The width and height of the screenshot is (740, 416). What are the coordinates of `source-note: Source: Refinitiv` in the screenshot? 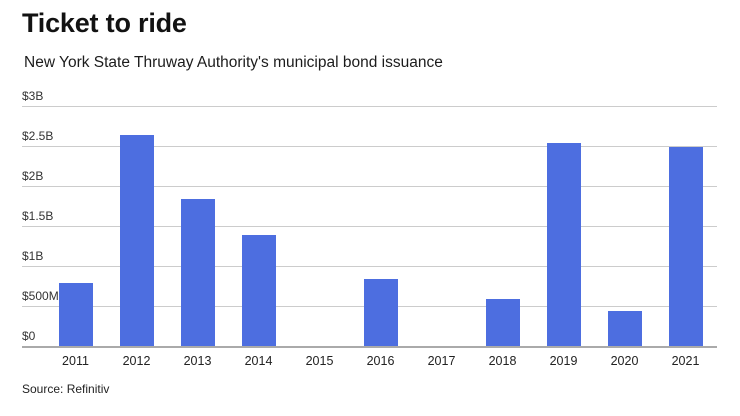 It's located at (66, 389).